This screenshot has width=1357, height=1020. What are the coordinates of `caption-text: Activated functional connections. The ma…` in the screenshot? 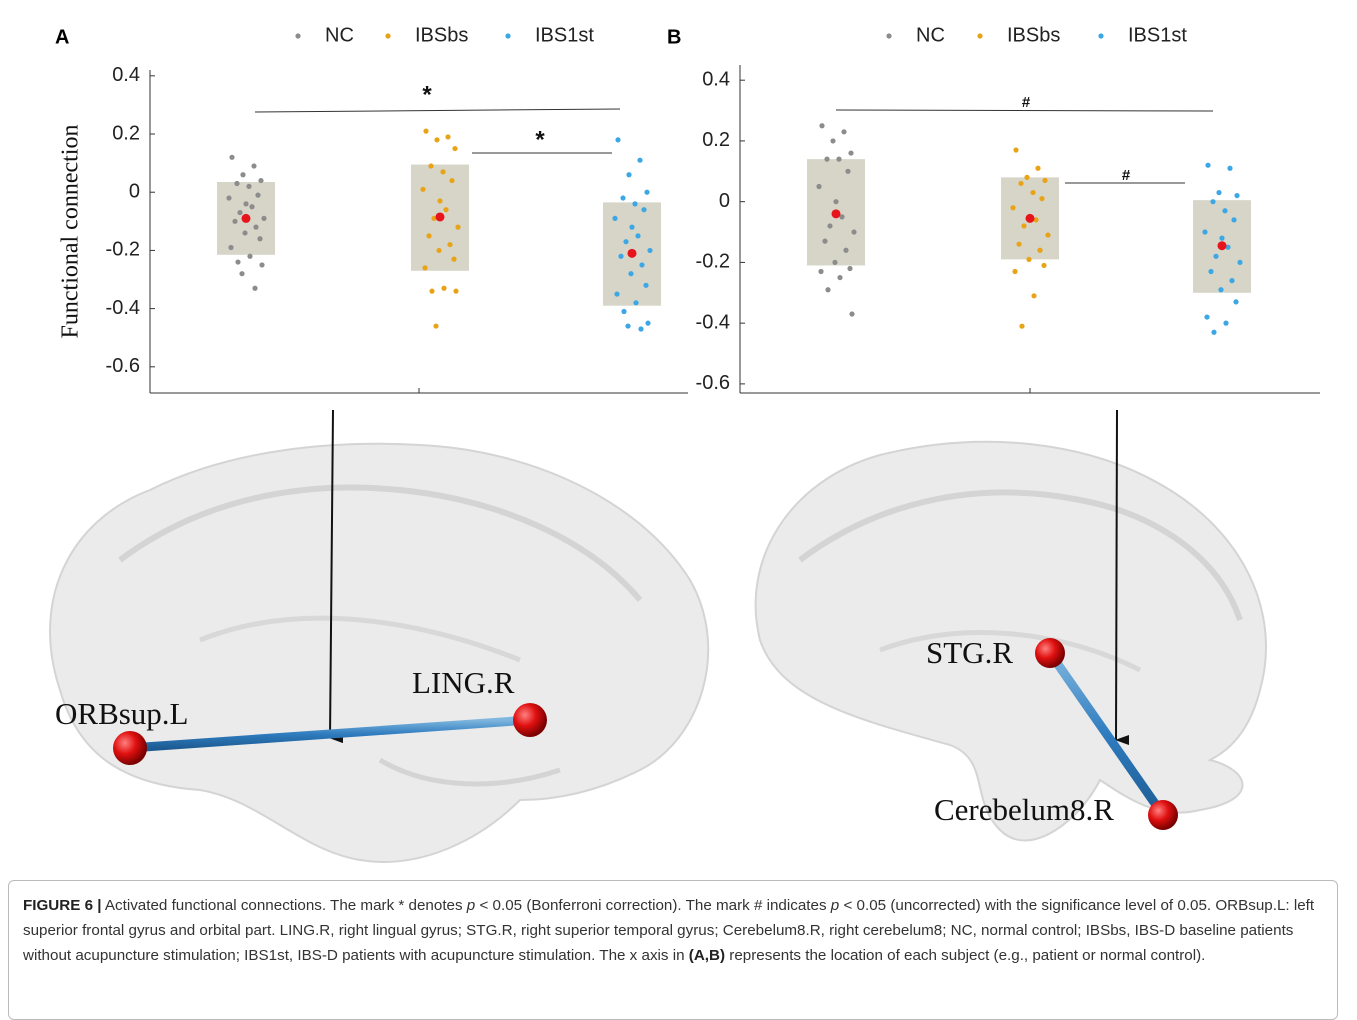 It's located at (284, 905).